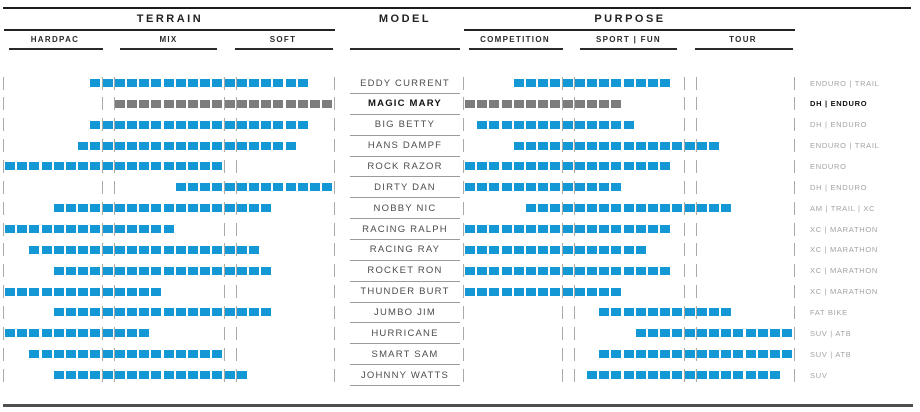  Describe the element at coordinates (405, 344) in the screenshot. I see `model-row-underline` at that location.